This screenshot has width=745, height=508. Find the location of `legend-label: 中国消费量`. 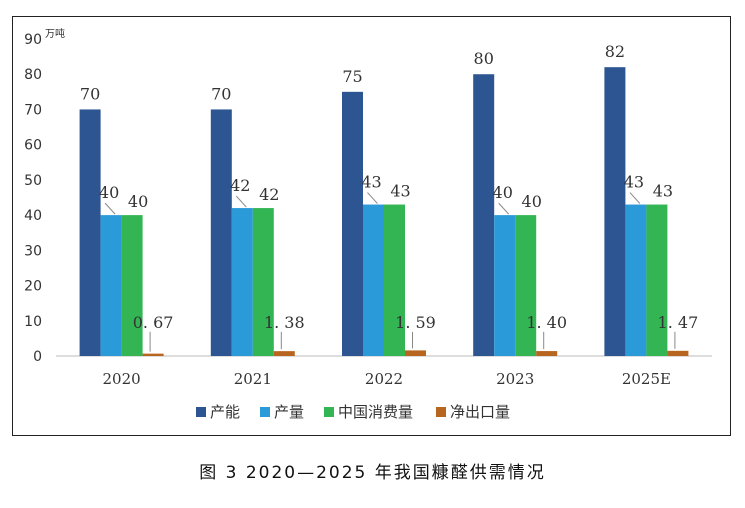

legend-label: 中国消费量 is located at coordinates (375, 412).